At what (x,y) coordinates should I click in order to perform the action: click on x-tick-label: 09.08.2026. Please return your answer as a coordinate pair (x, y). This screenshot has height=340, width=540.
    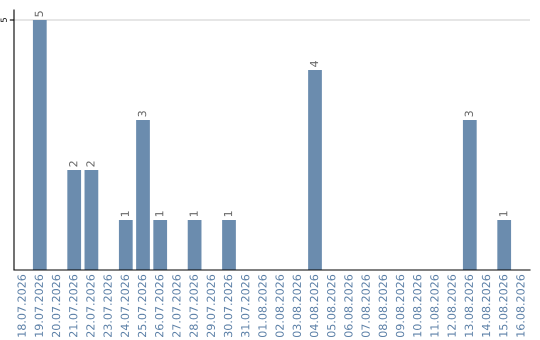
    Looking at the image, I should click on (400, 306).